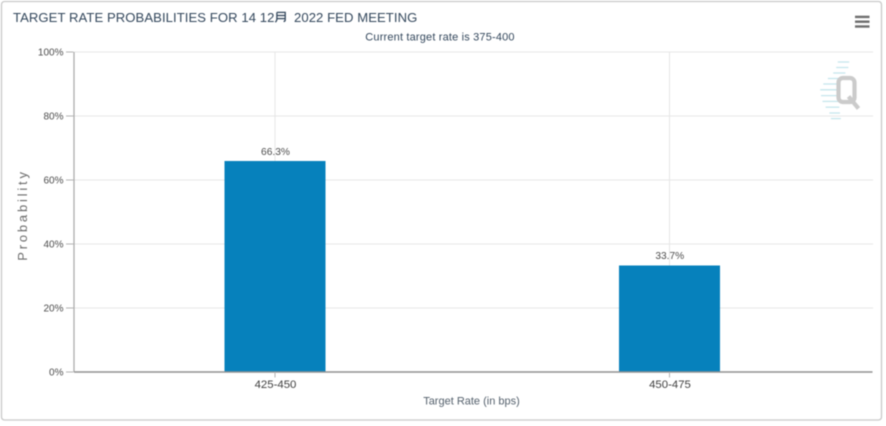 This screenshot has height=426, width=886. I want to click on svg-text: Probability, so click(22, 215).